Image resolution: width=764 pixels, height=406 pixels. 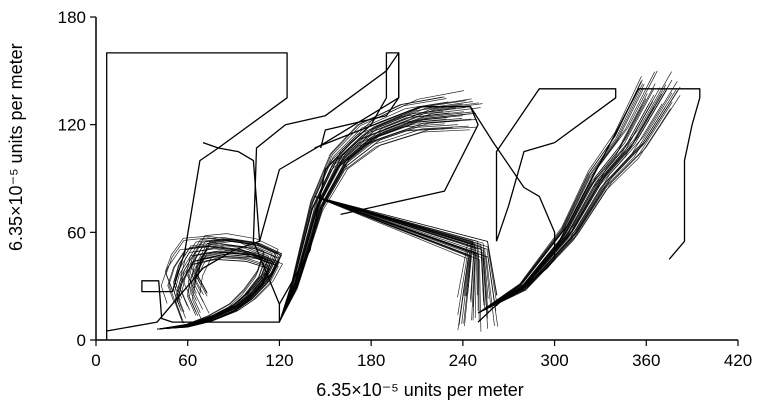 What do you see at coordinates (463, 360) in the screenshot?
I see `x-tick-label: 240` at bounding box center [463, 360].